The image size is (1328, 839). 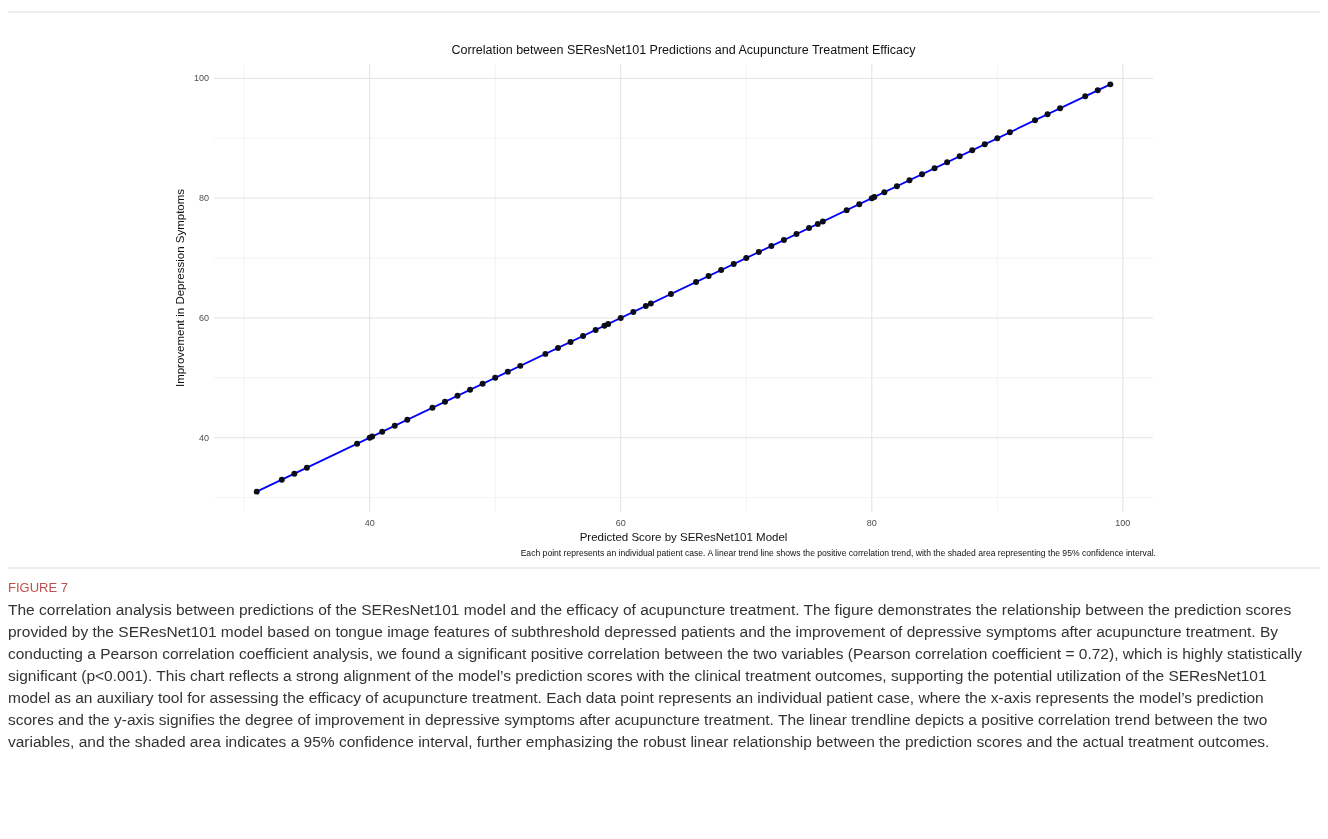 I want to click on x-tick-label: 60, so click(x=620, y=523).